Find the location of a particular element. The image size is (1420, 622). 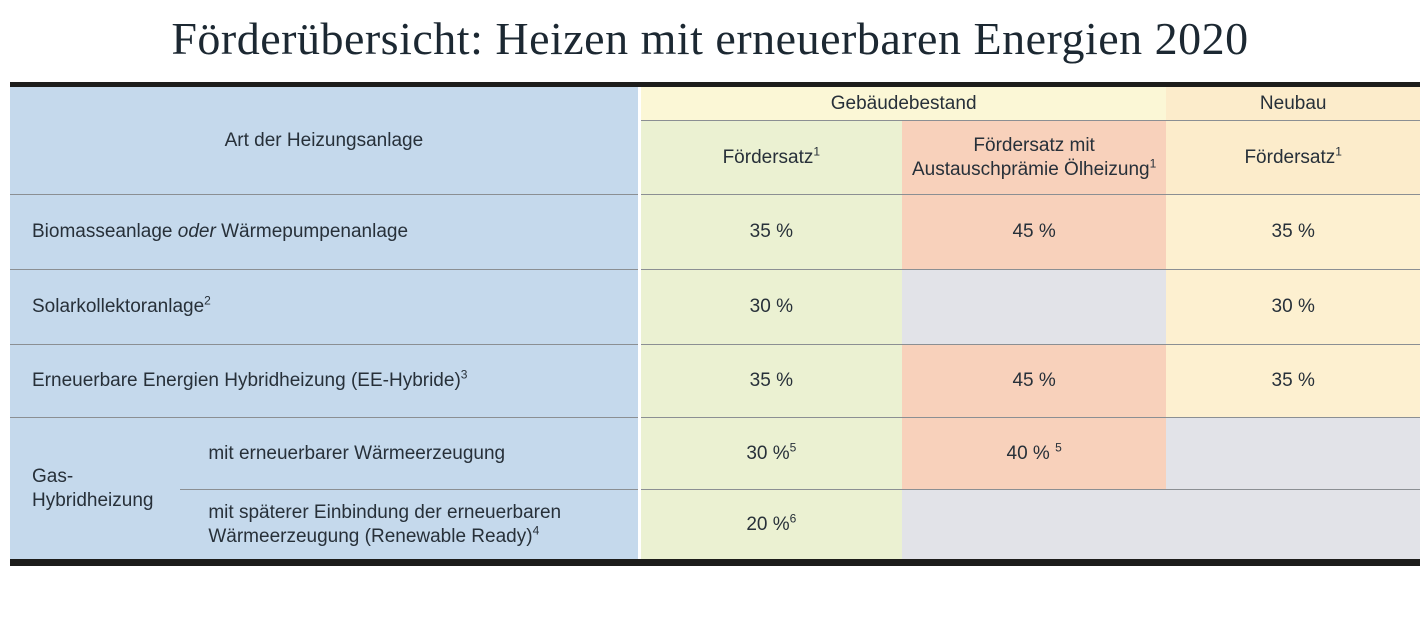

footnote-marker: 4 is located at coordinates (536, 530).